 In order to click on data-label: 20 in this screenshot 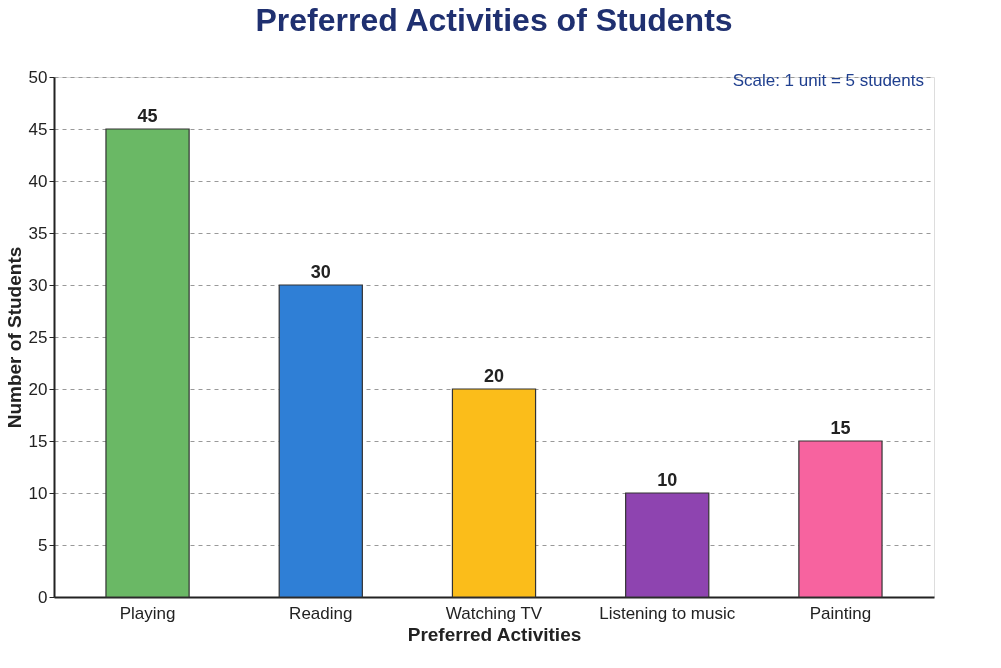, I will do `click(494, 376)`.